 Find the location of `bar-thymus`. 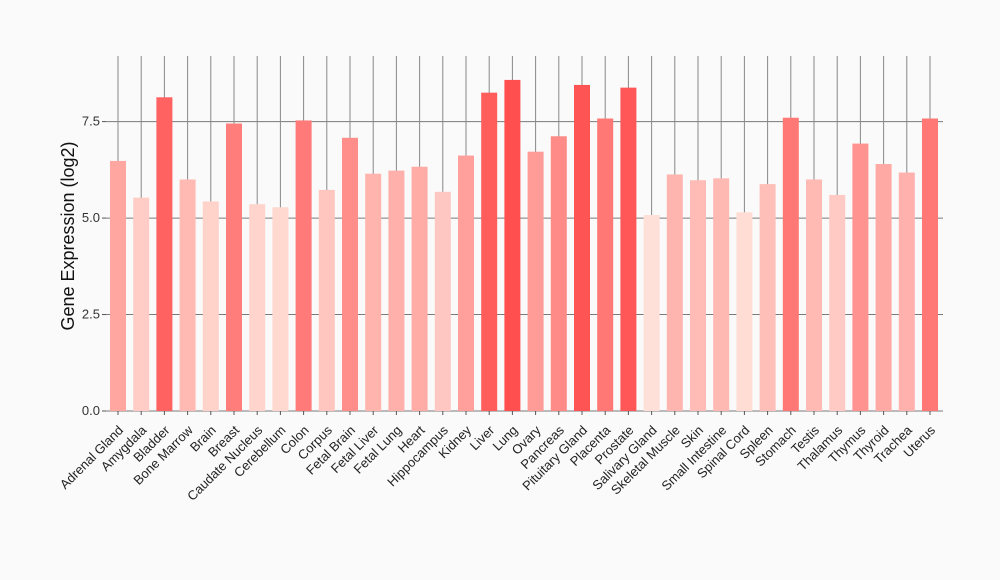

bar-thymus is located at coordinates (860, 277).